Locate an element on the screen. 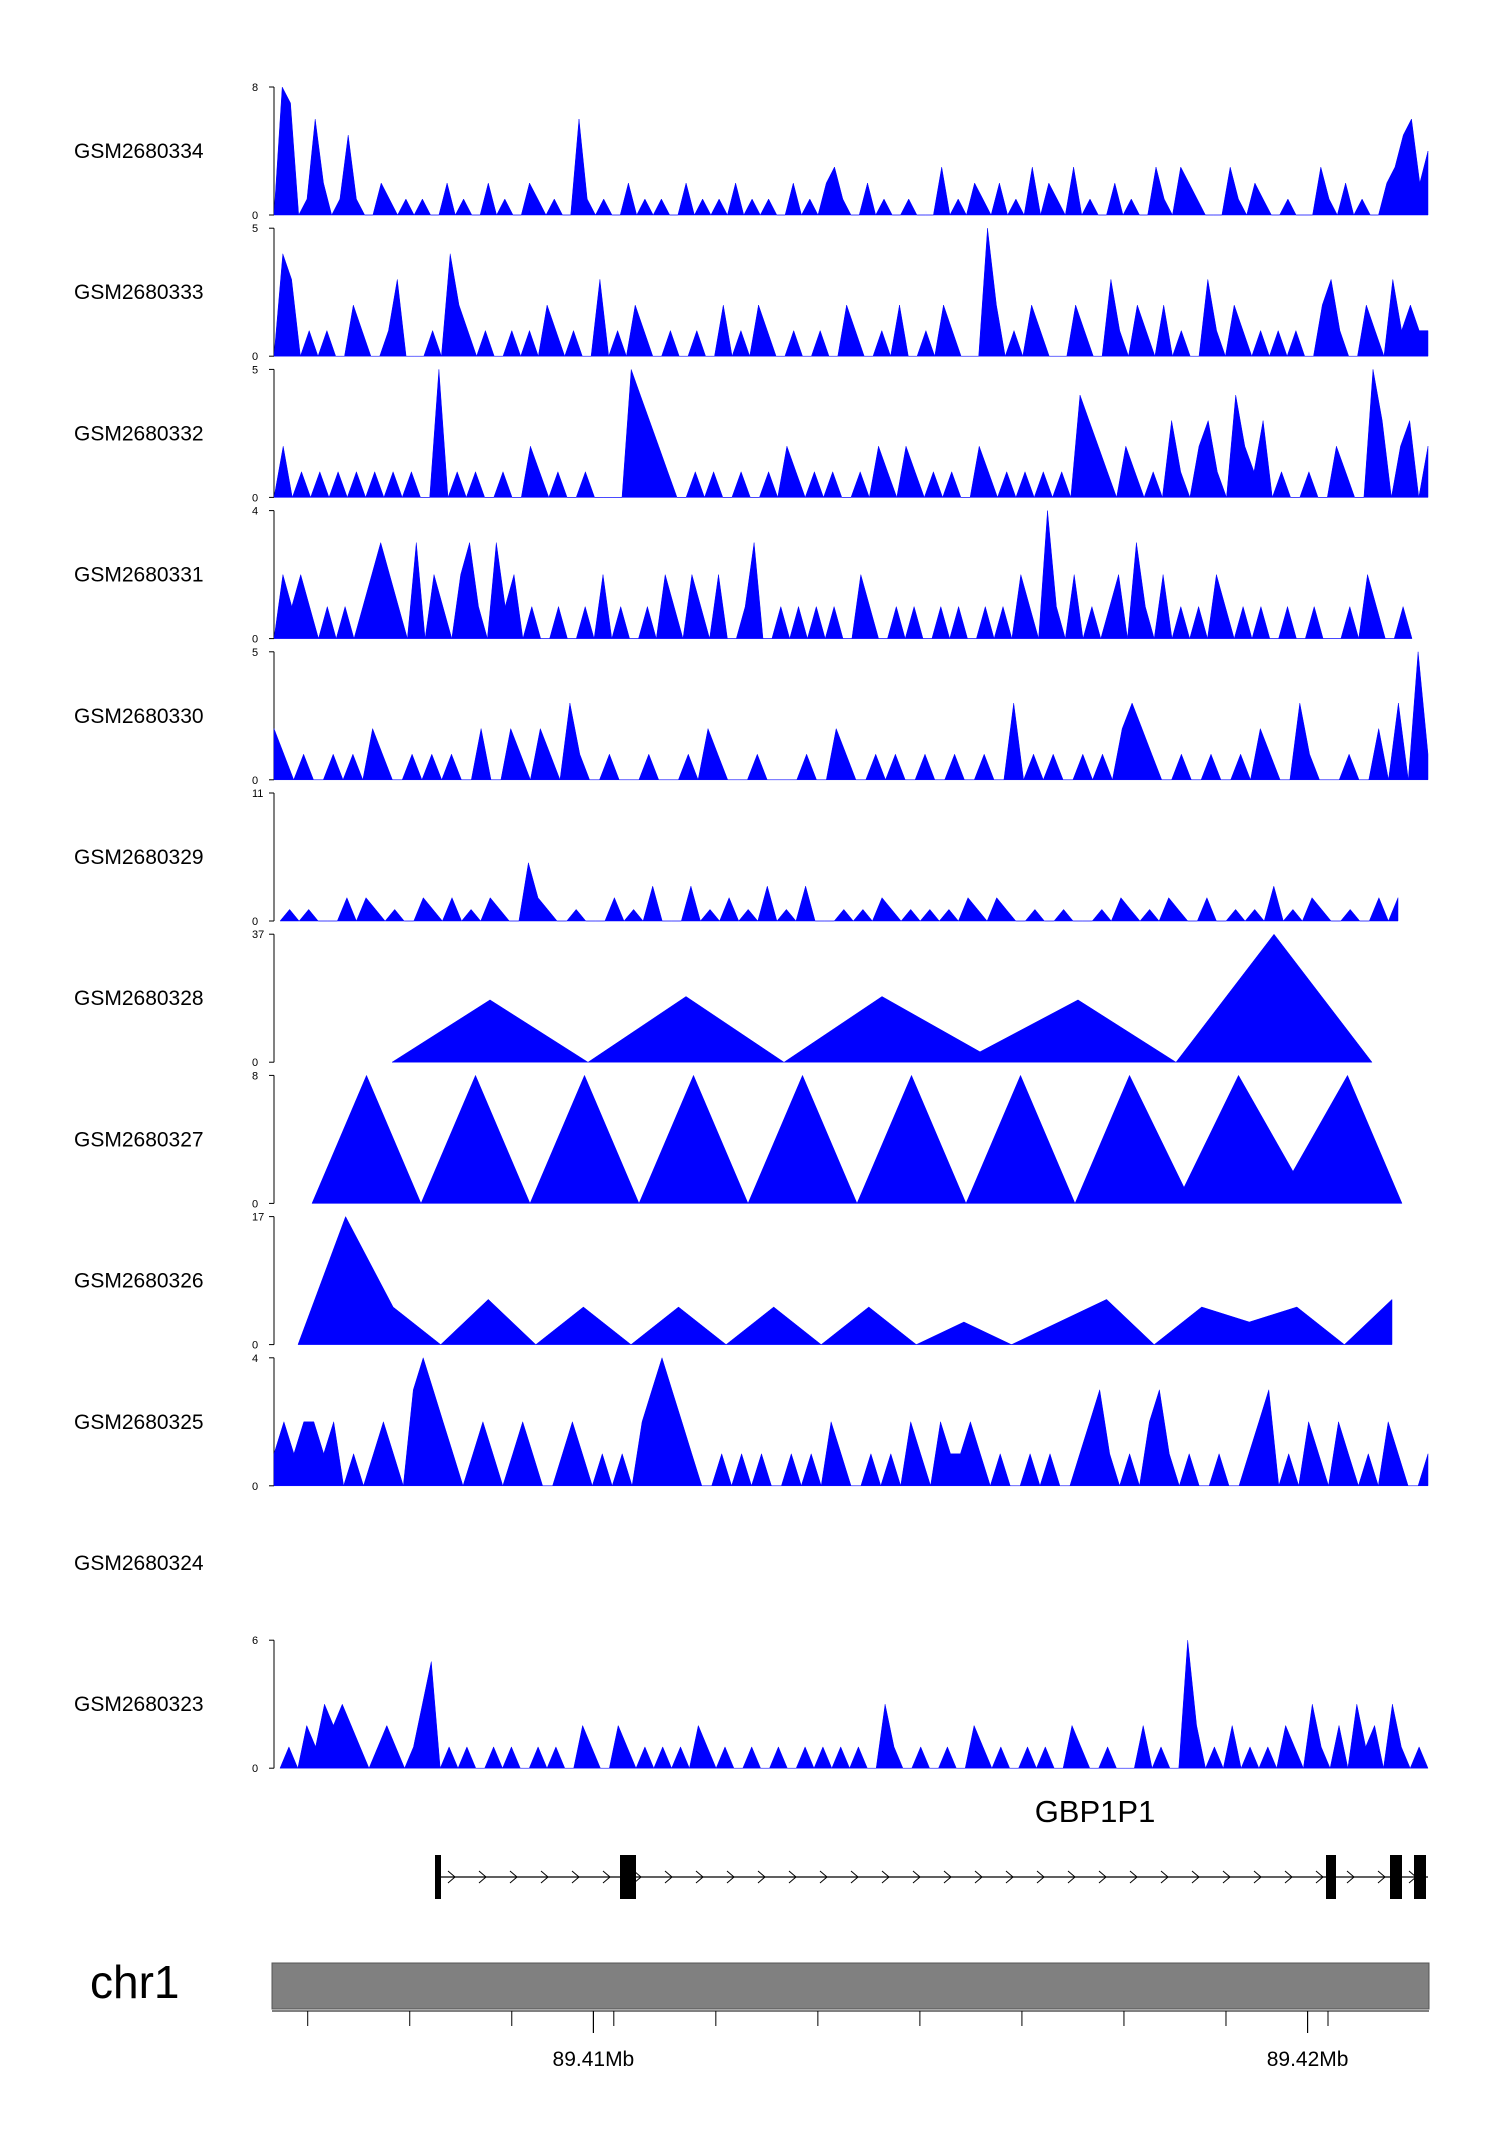  track-label: GSM2680331 is located at coordinates (139, 575).